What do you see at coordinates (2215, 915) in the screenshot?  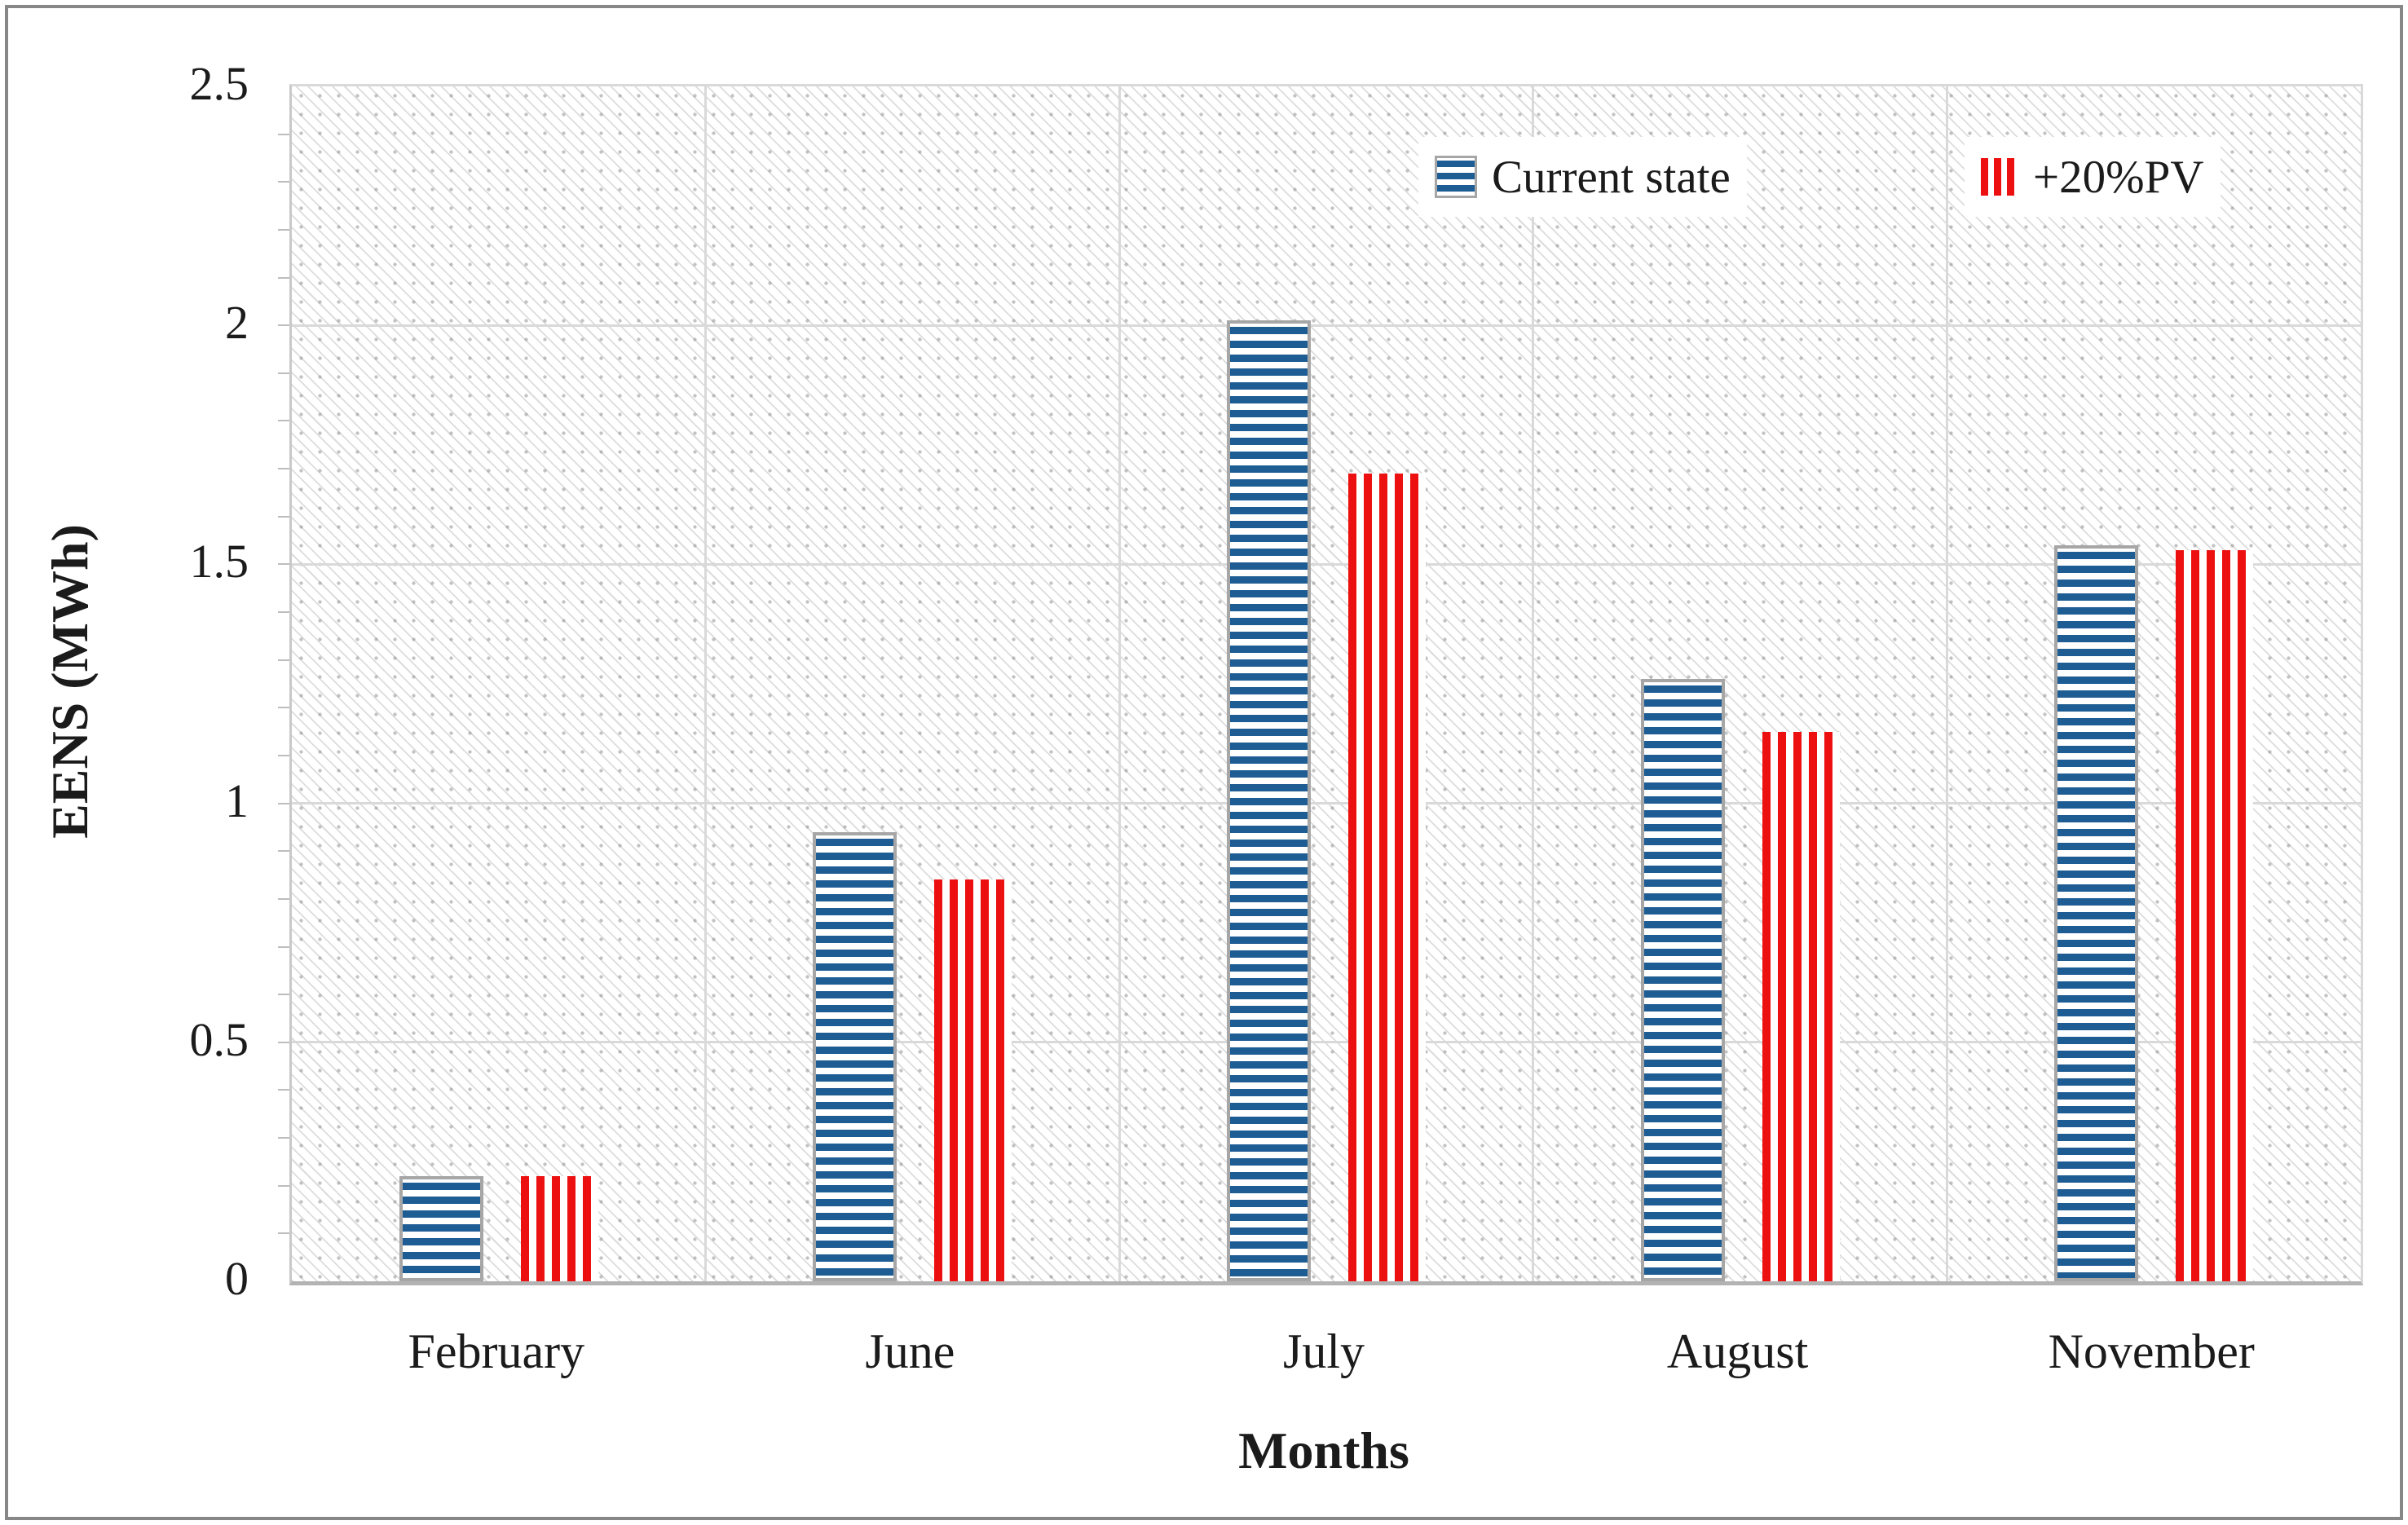 I see `bar-plus20pv-november` at bounding box center [2215, 915].